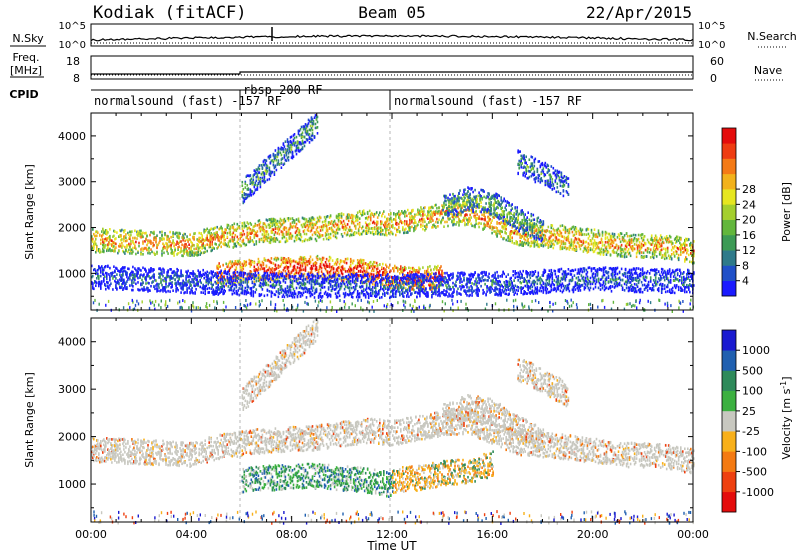  I want to click on nsearch-tick-low: 10^0, so click(711, 45).